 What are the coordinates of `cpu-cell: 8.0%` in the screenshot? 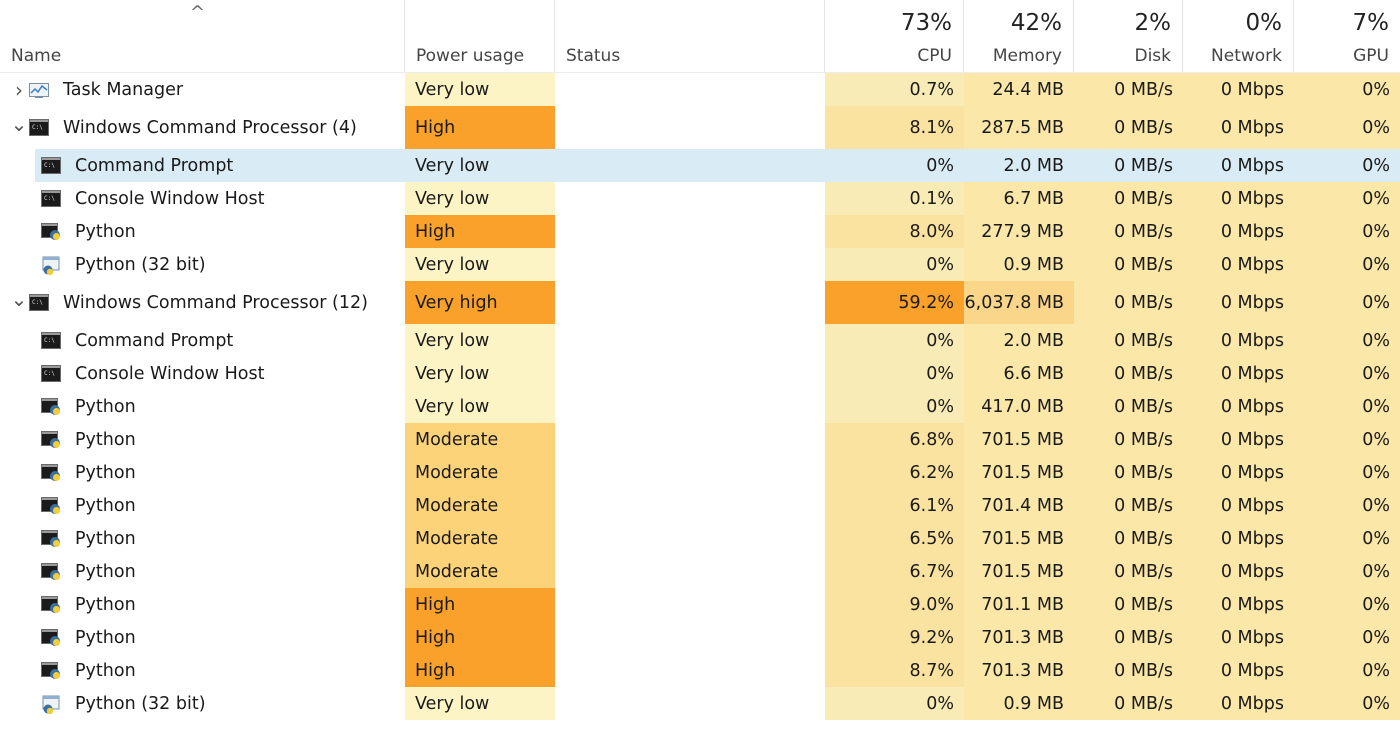 It's located at (894, 231).